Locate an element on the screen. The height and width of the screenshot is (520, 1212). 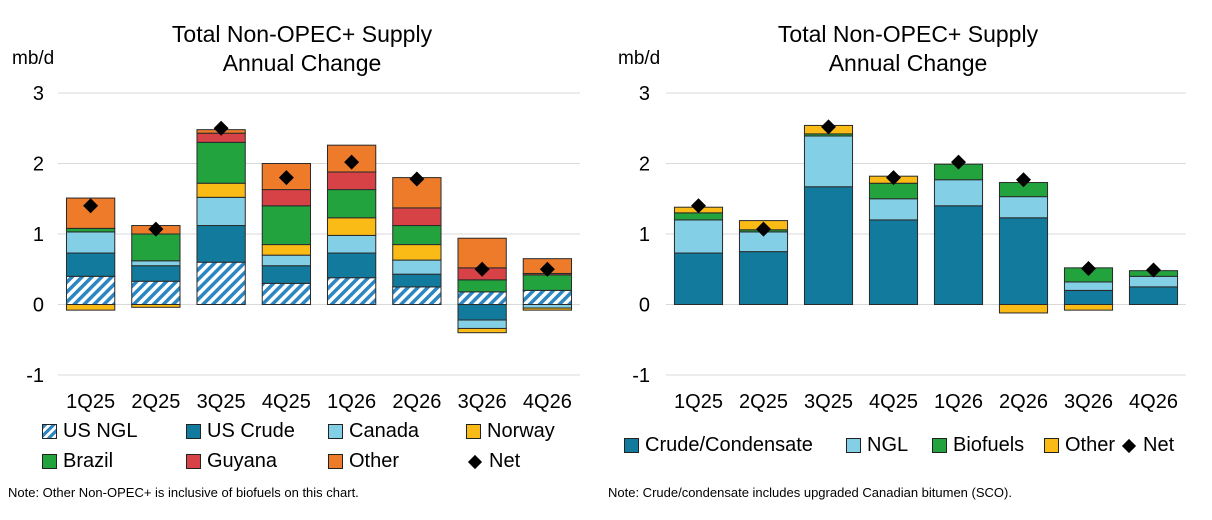
y-tick-label: 0 is located at coordinates (38, 306).